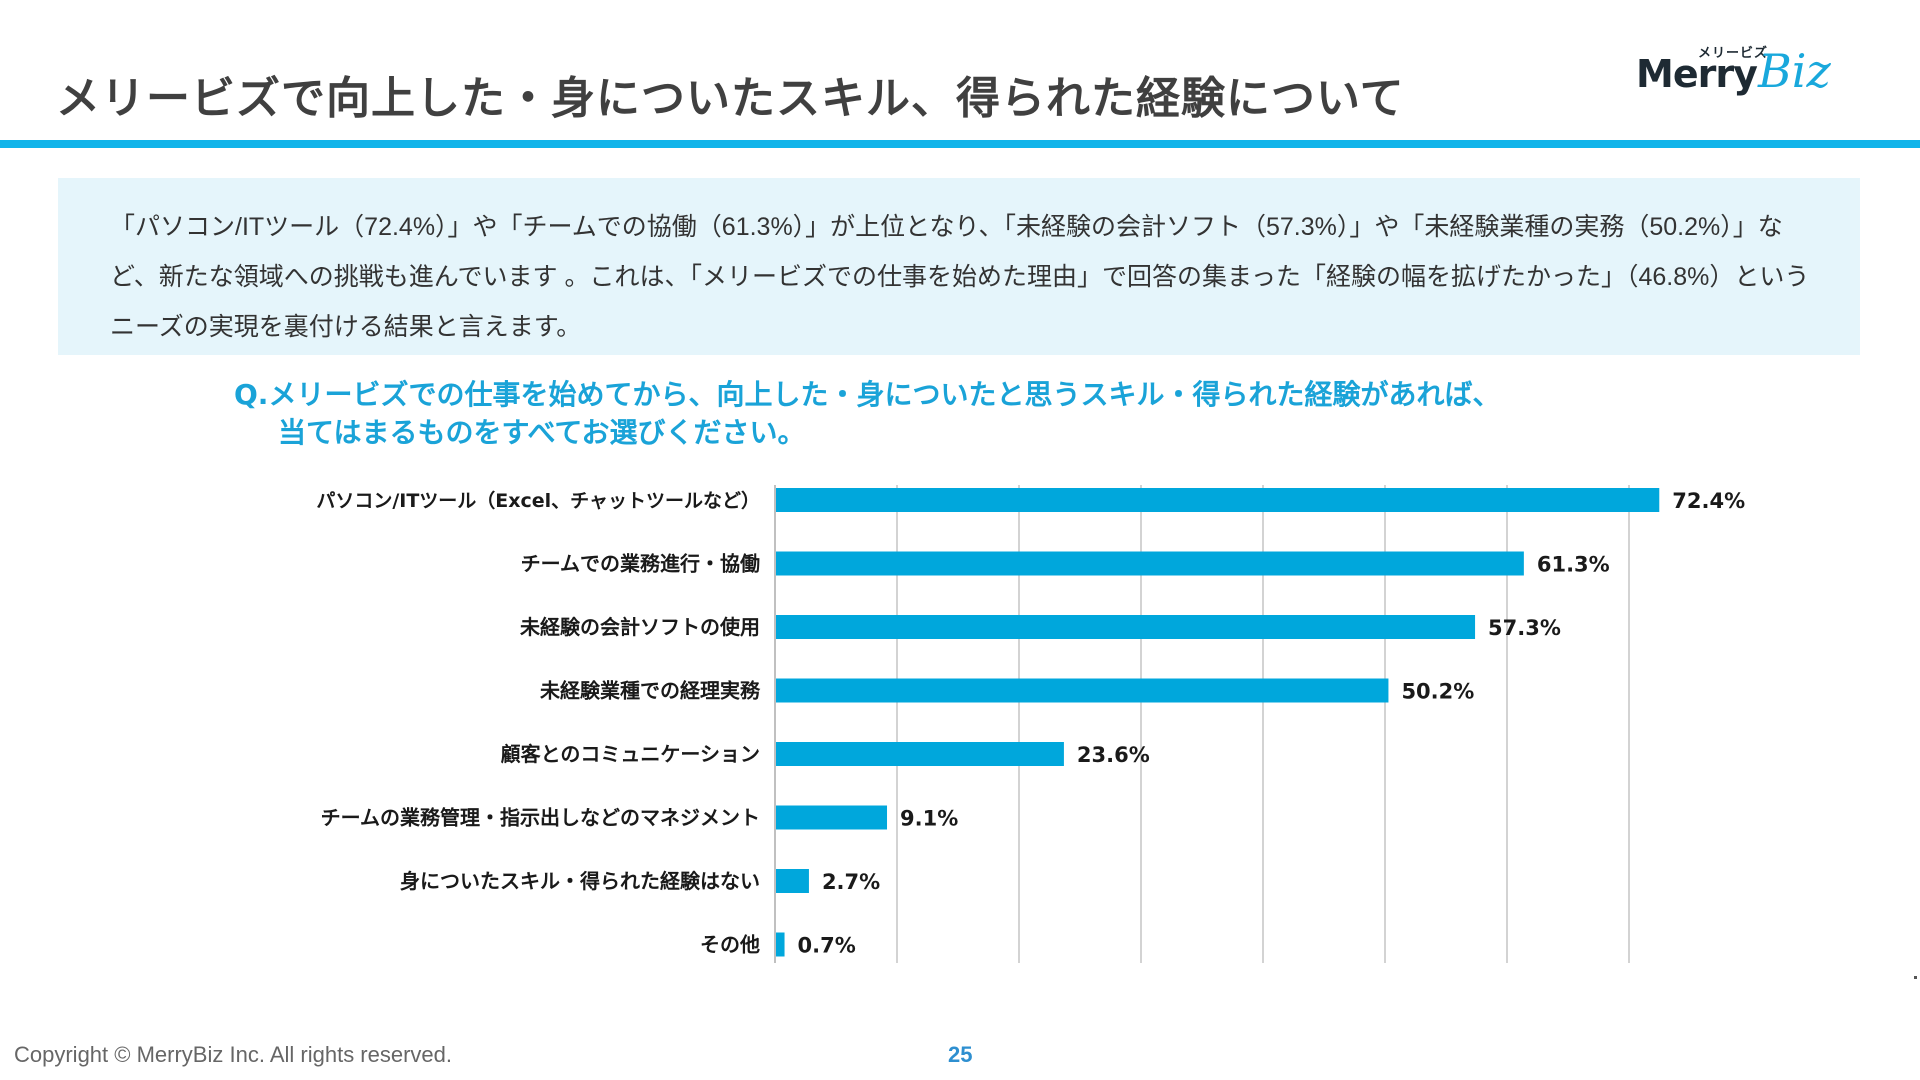  I want to click on value-label: 50.2%, so click(1437, 692).